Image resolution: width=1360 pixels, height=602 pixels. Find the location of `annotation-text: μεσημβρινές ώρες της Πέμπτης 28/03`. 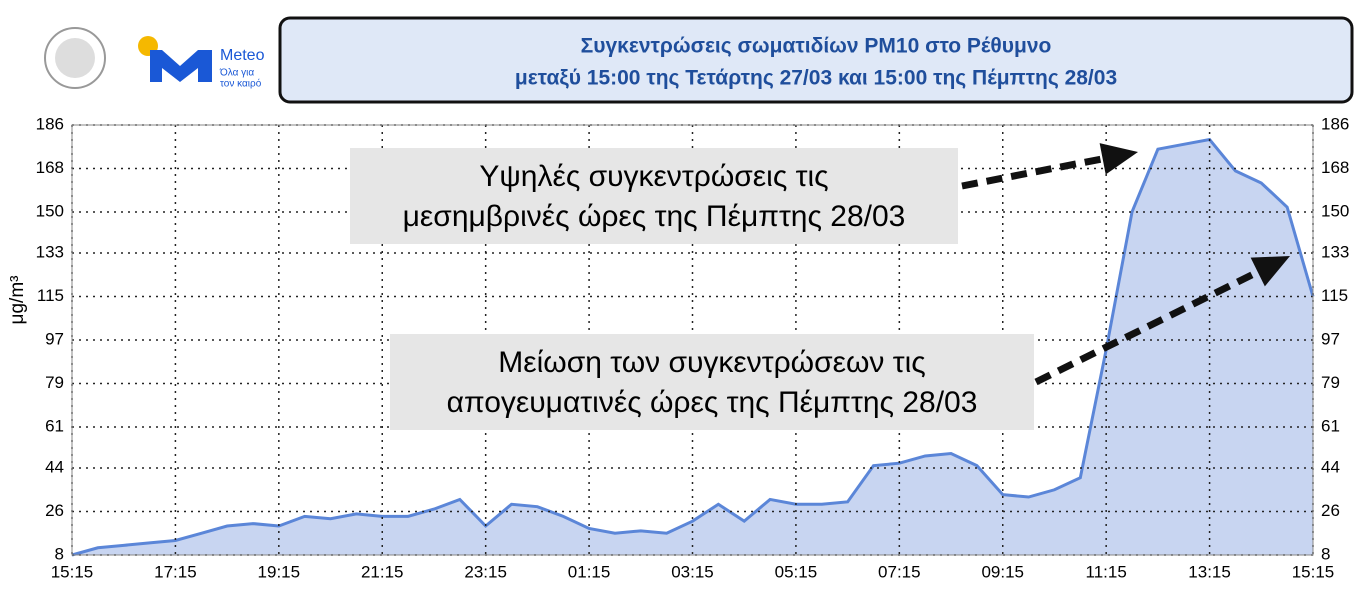

annotation-text: μεσημβρινές ώρες της Πέμπτης 28/03 is located at coordinates (654, 216).